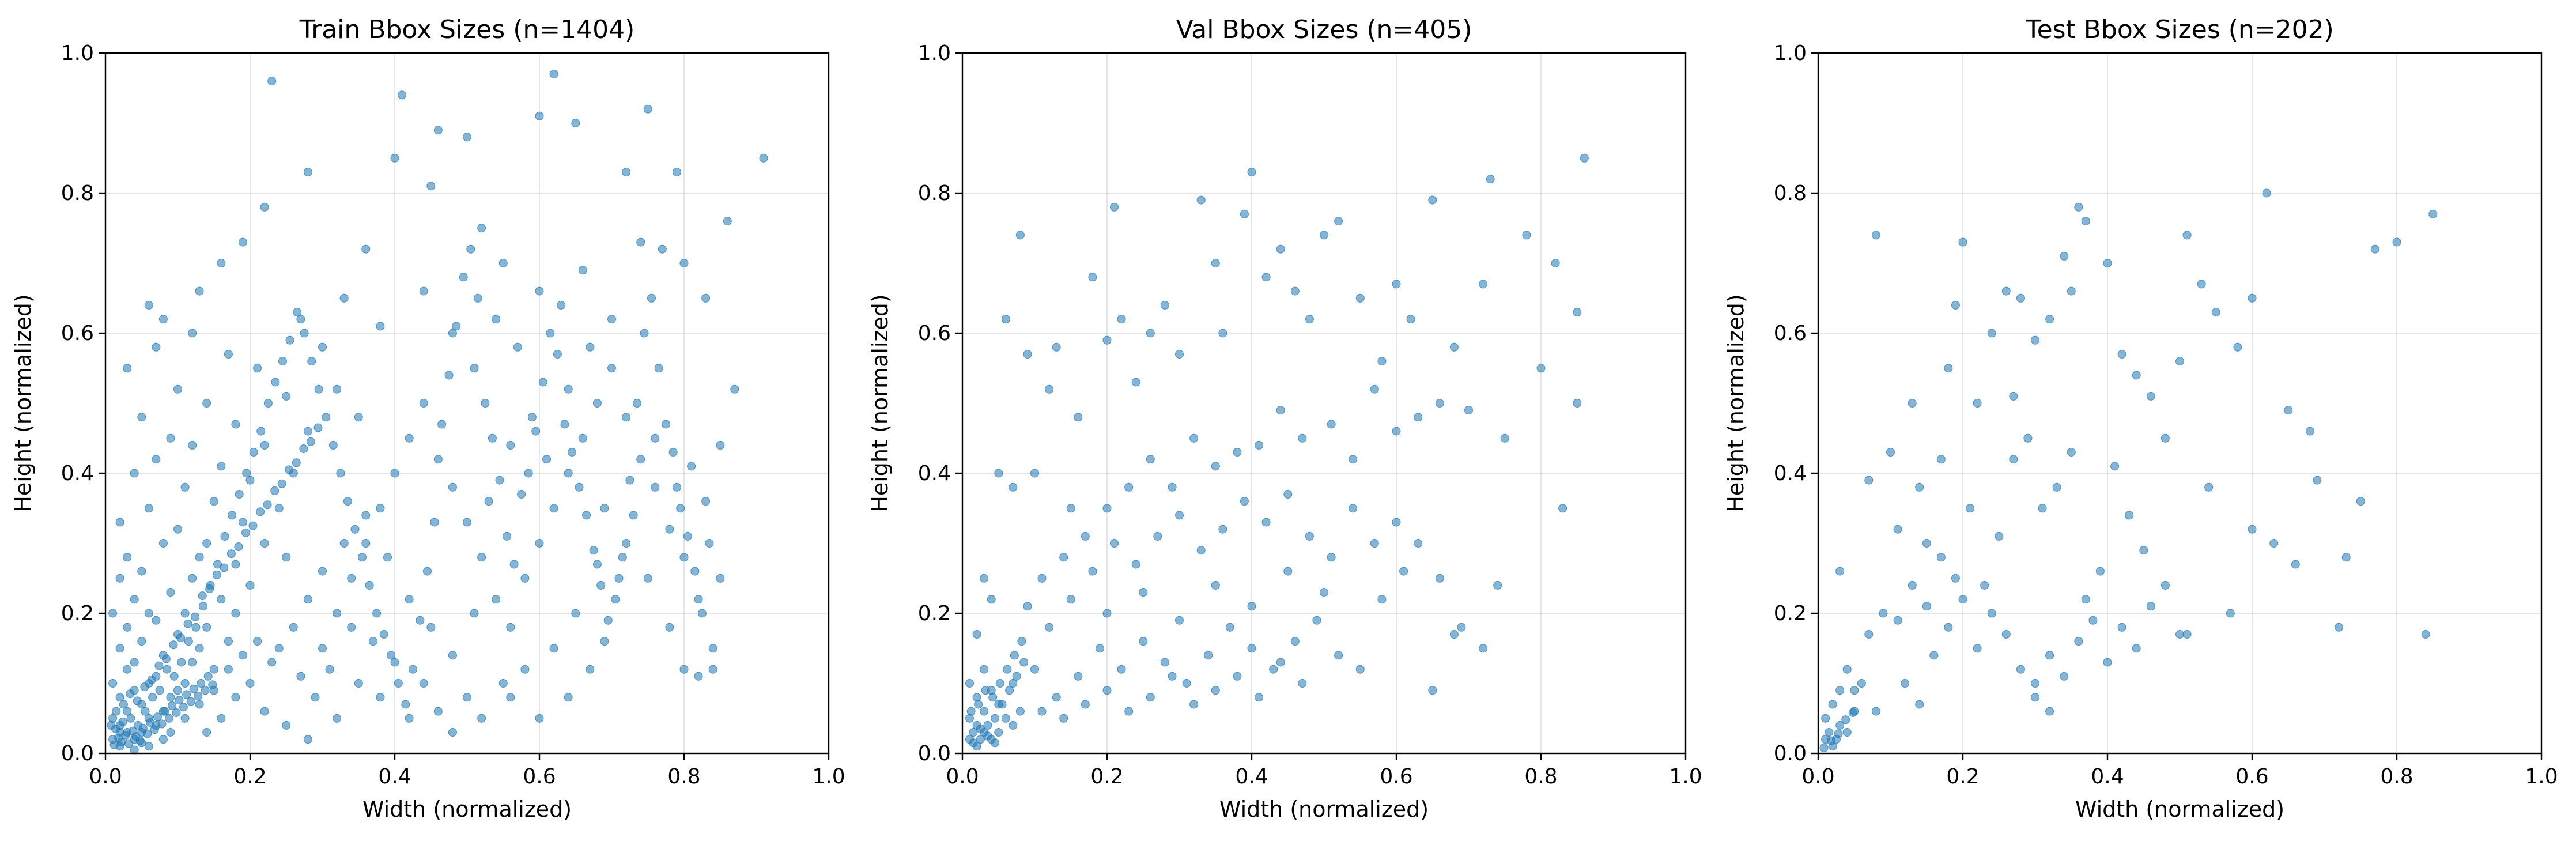  Describe the element at coordinates (934, 54) in the screenshot. I see `y-tick-label: 1.0` at that location.